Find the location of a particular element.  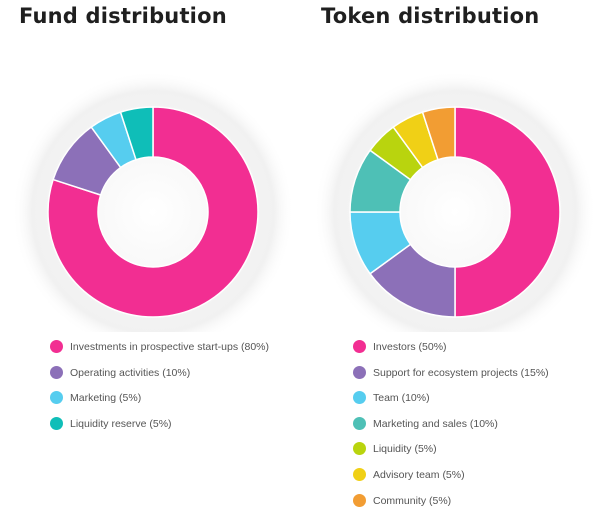

legend-label: Operating activities (10%) is located at coordinates (130, 372).